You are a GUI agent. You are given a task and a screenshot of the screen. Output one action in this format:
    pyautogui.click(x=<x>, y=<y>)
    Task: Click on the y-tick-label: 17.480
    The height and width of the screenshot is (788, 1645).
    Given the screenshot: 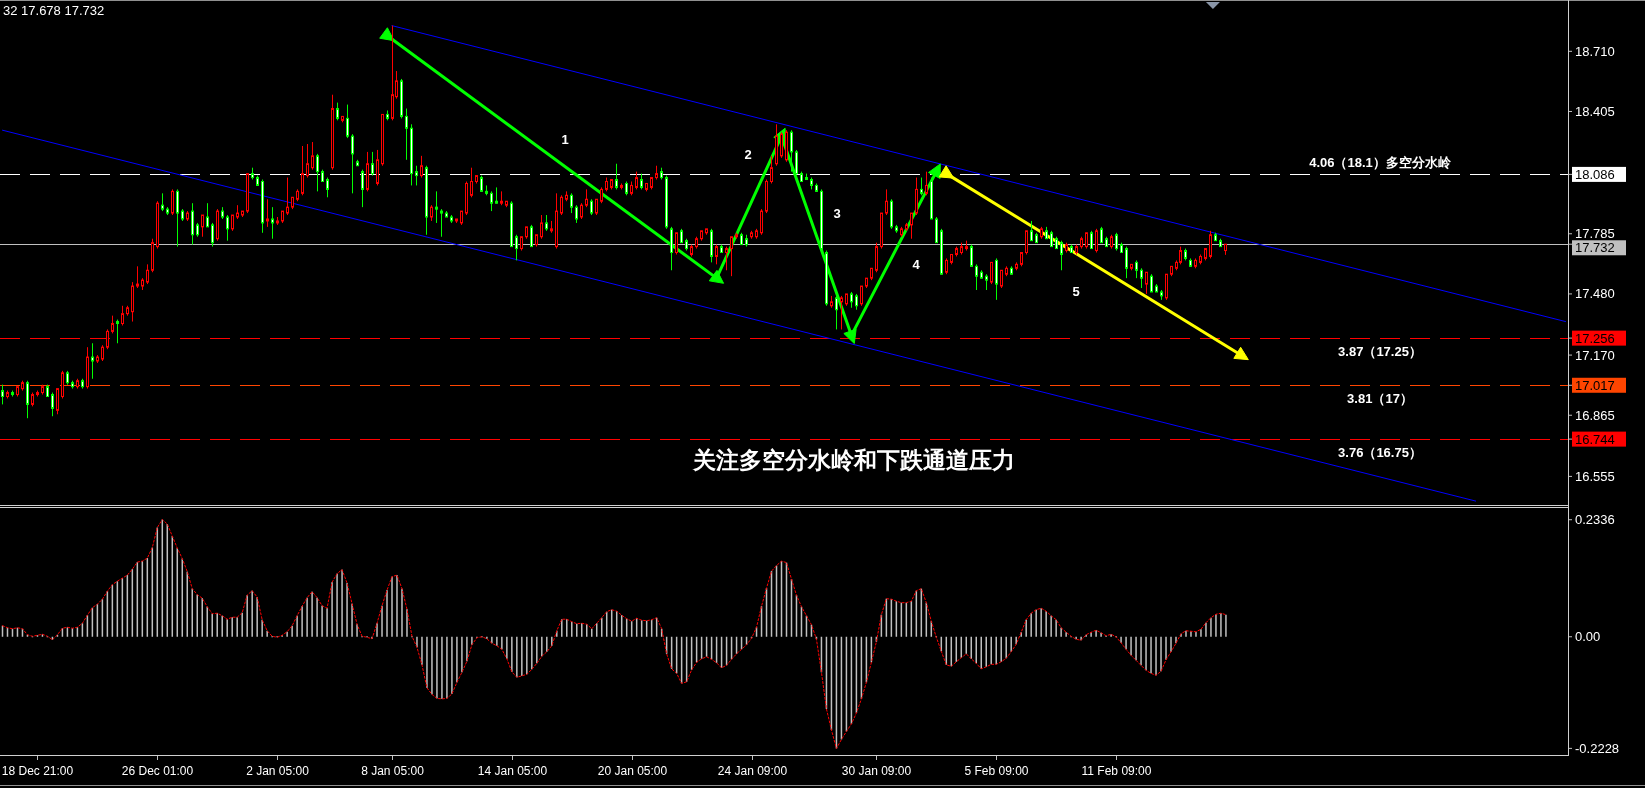 What is the action you would take?
    pyautogui.click(x=1595, y=294)
    